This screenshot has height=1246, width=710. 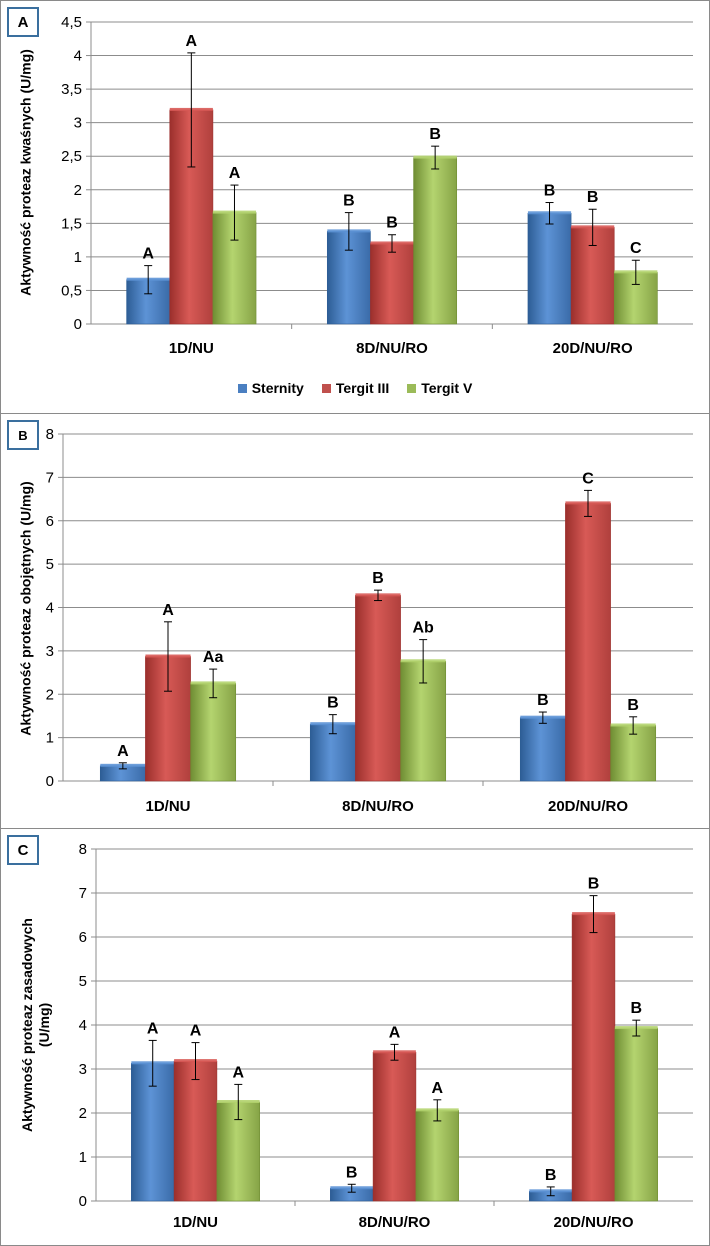 I want to click on legend-item-sternity: Sternity, so click(x=270, y=388).